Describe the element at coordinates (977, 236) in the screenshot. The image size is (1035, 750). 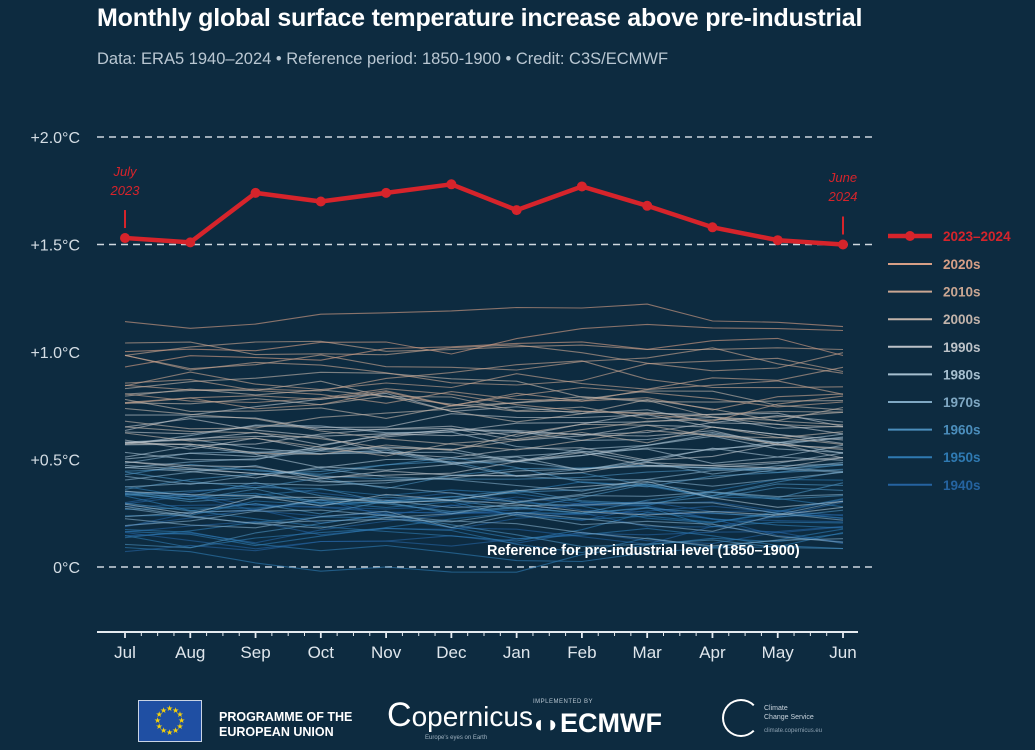
I see `legend-label-2023-2024: 2023–2024` at that location.